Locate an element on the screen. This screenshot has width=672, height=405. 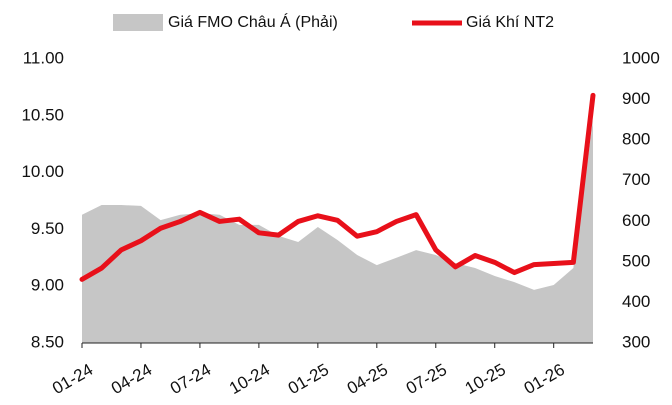
x-tick-label: 01-26 is located at coordinates (544, 379).